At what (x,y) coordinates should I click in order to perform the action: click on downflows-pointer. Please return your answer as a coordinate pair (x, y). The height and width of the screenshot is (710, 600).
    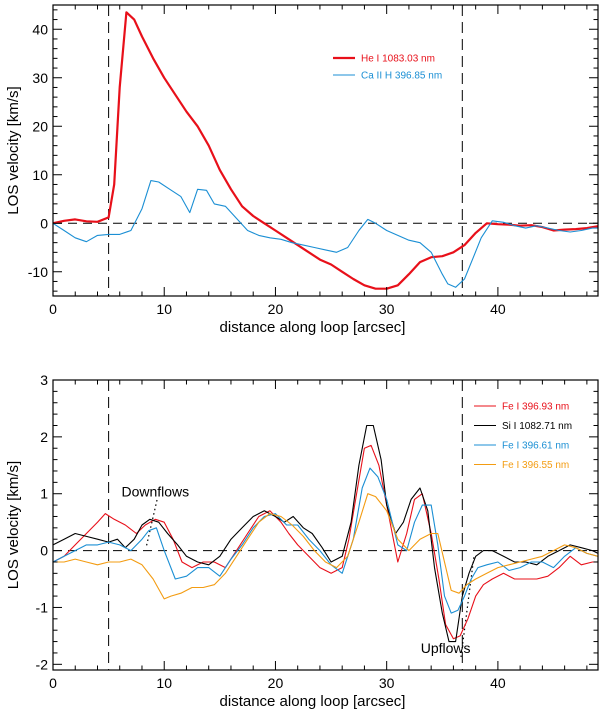
    Looking at the image, I should click on (151, 524).